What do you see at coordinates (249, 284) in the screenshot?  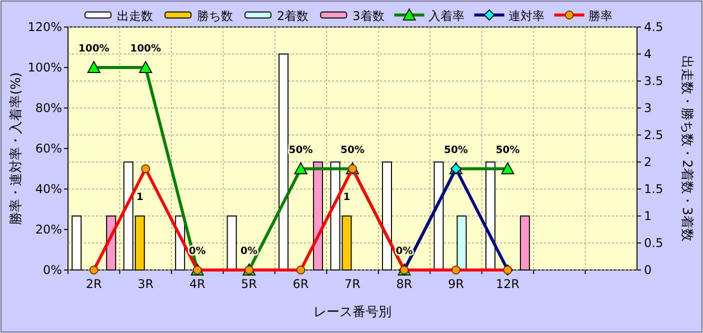 I see `x-tick-label: 5R` at bounding box center [249, 284].